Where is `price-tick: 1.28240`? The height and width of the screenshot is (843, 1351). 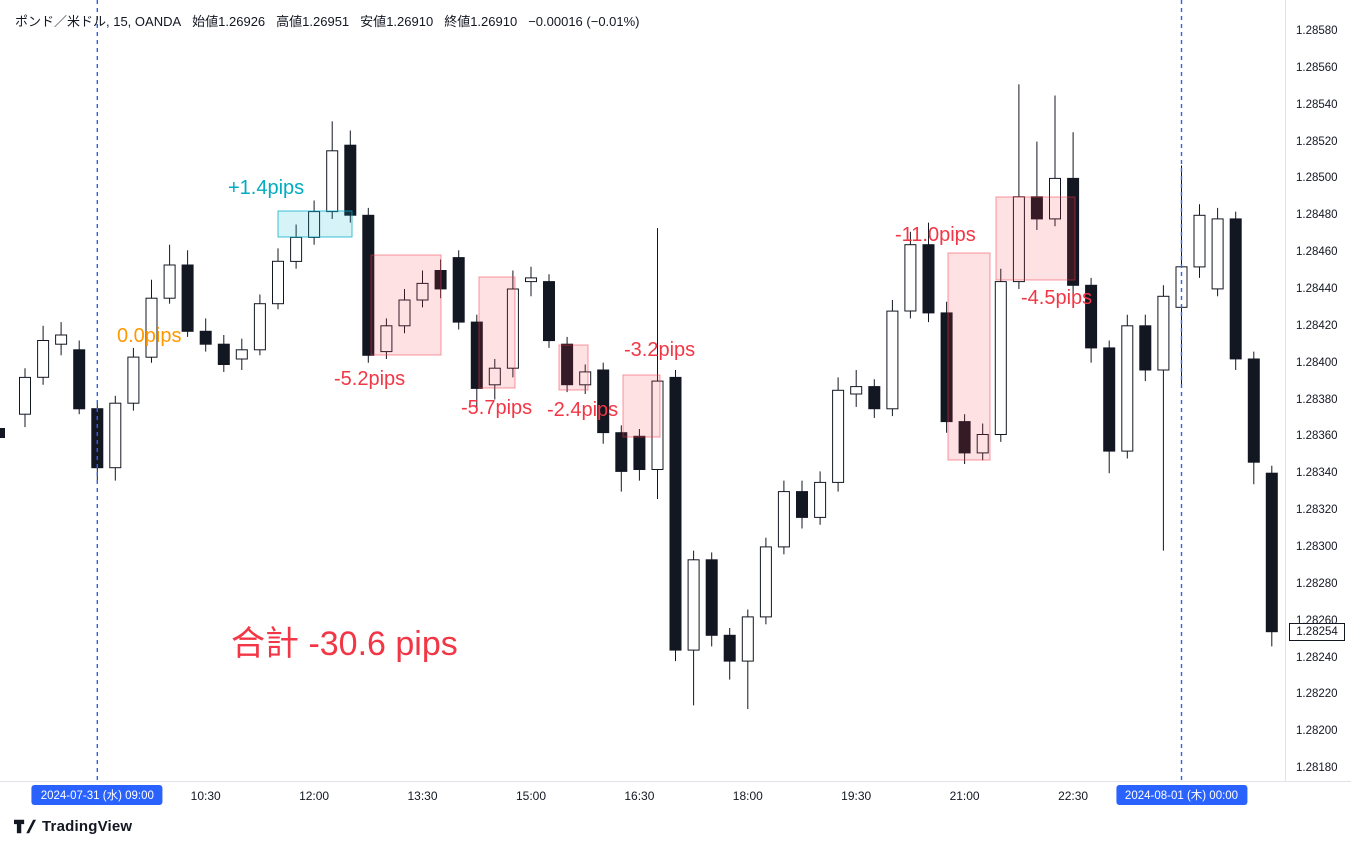 price-tick: 1.28240 is located at coordinates (1317, 657).